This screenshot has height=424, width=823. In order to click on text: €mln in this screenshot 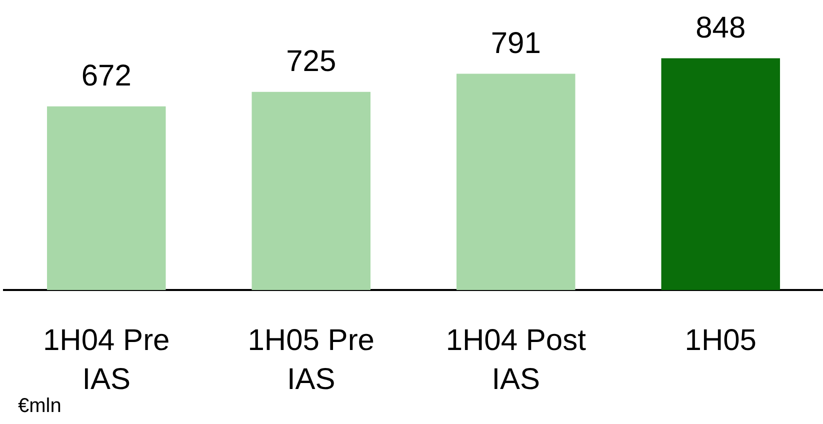, I will do `click(40, 406)`.